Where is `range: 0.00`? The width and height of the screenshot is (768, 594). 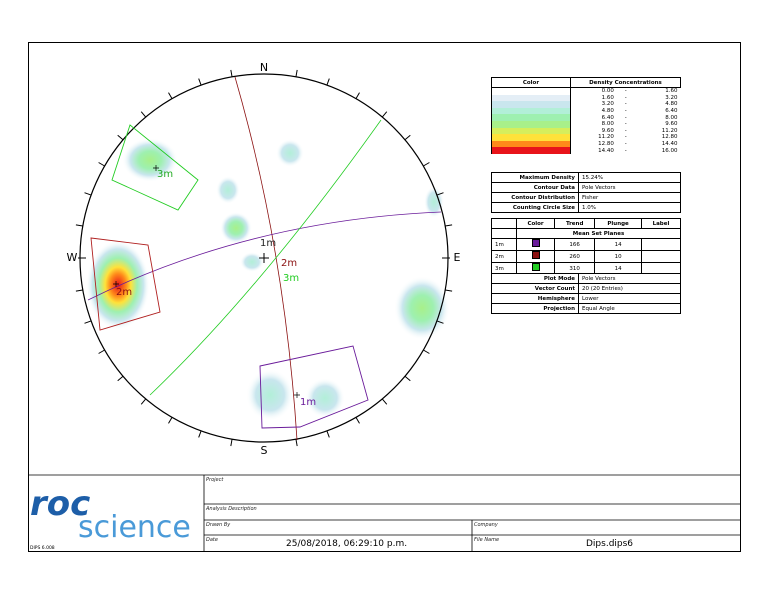 range: 0.00 is located at coordinates (607, 91).